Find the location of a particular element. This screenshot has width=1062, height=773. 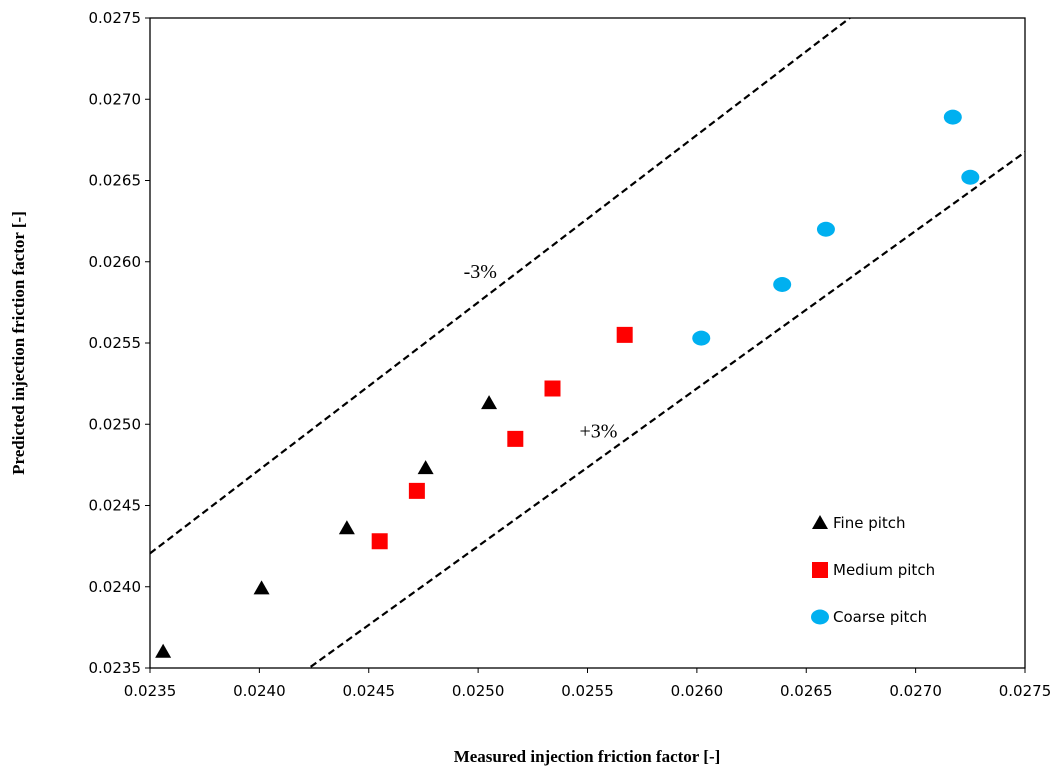

x-tick-label: 0.0245 is located at coordinates (369, 691).